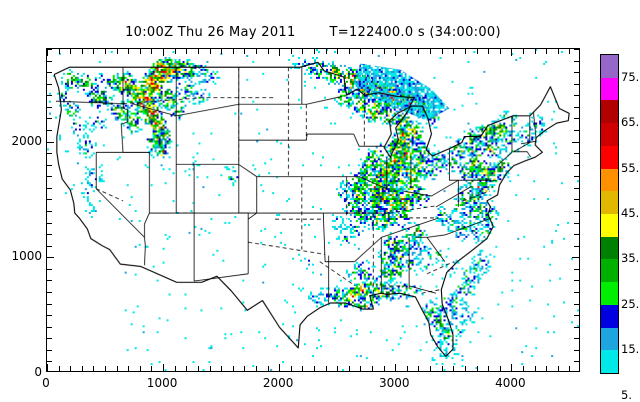 Image resolution: width=640 pixels, height=402 pixels. I want to click on title-model-time: T=122400.0 s (34:00:00), so click(415, 32).